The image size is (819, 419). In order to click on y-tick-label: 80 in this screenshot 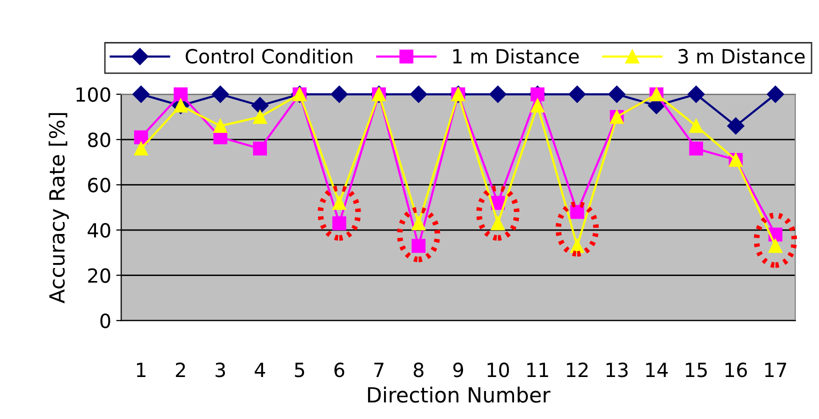, I will do `click(99, 140)`.